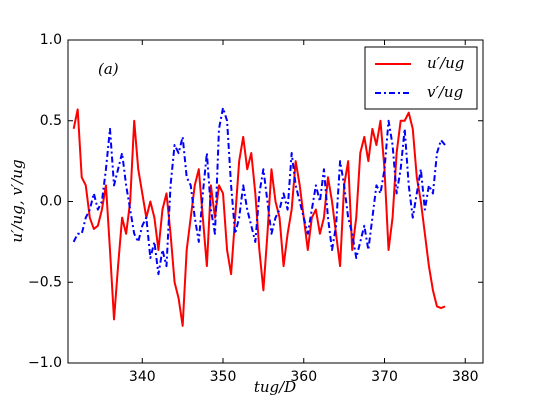 The width and height of the screenshot is (538, 404). Describe the element at coordinates (421, 78) in the screenshot. I see `legend-box` at that location.